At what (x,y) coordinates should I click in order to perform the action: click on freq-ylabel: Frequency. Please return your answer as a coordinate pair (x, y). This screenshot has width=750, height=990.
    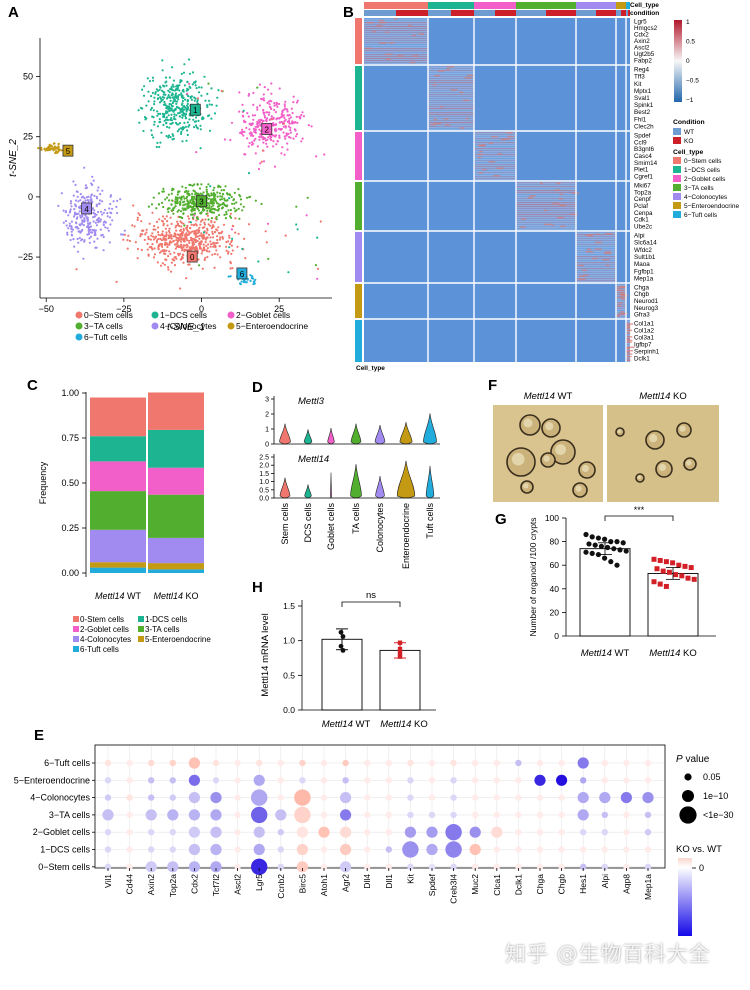
    Looking at the image, I should click on (43, 482).